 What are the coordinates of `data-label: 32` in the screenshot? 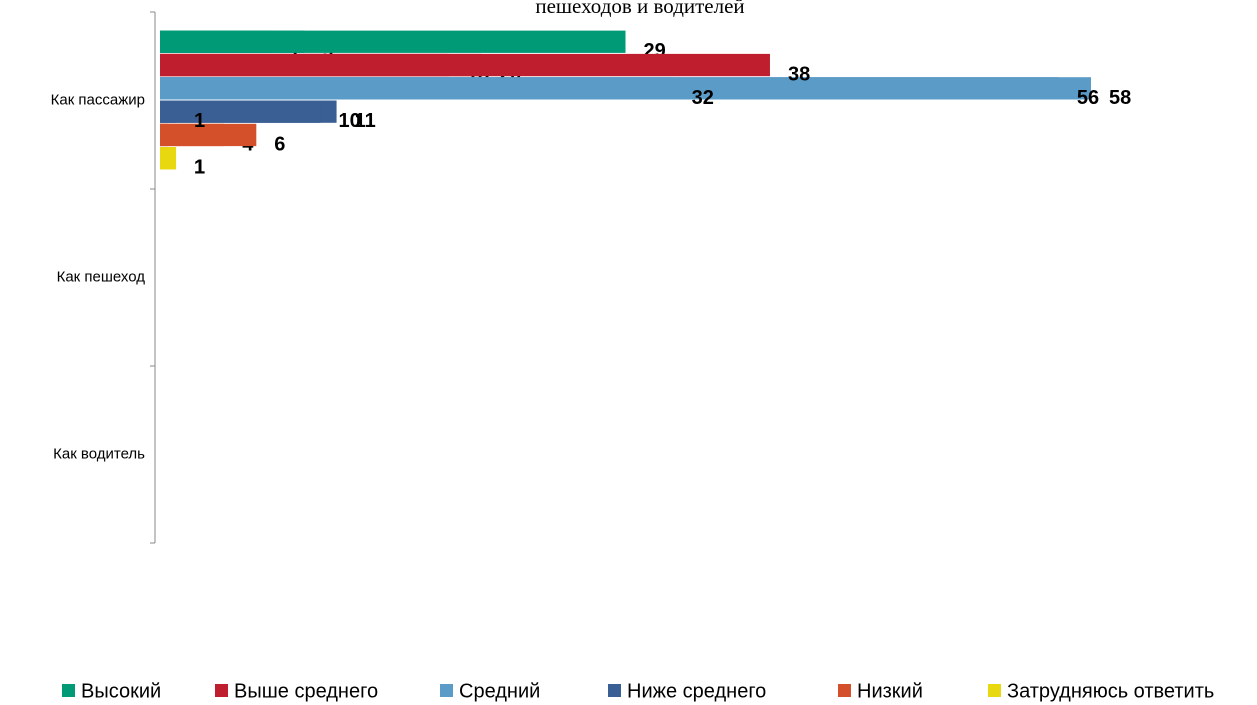 It's located at (703, 98).